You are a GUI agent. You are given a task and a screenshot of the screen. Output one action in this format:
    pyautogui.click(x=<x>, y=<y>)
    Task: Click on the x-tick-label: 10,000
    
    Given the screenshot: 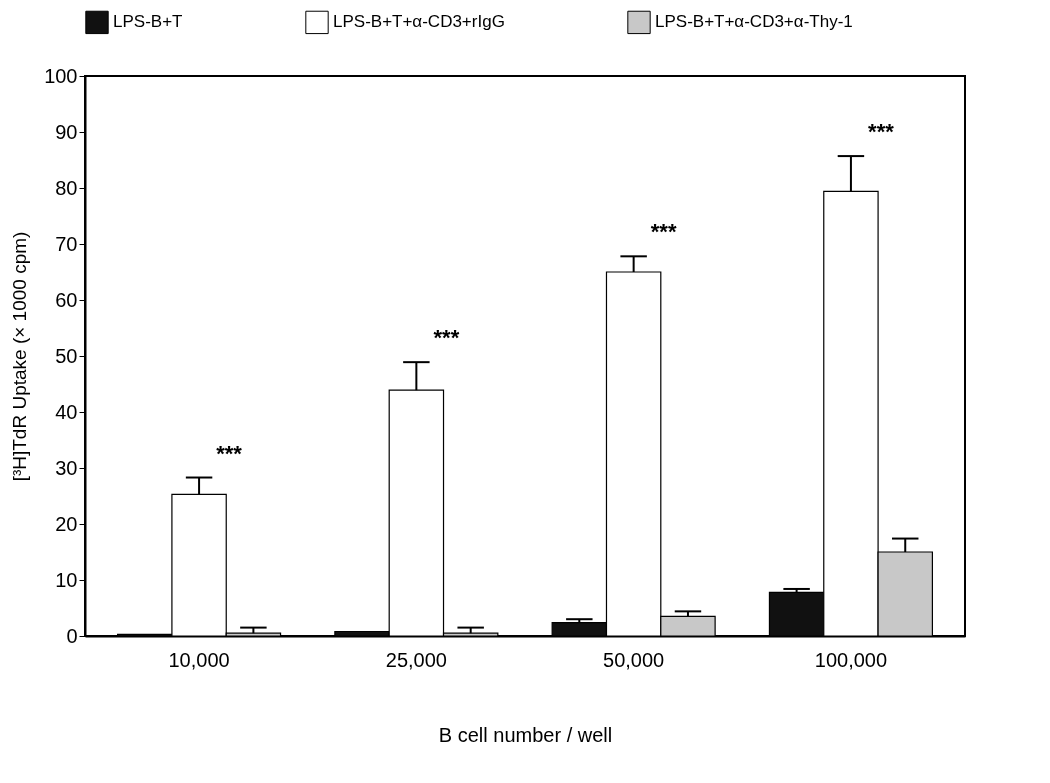 What is the action you would take?
    pyautogui.click(x=199, y=659)
    